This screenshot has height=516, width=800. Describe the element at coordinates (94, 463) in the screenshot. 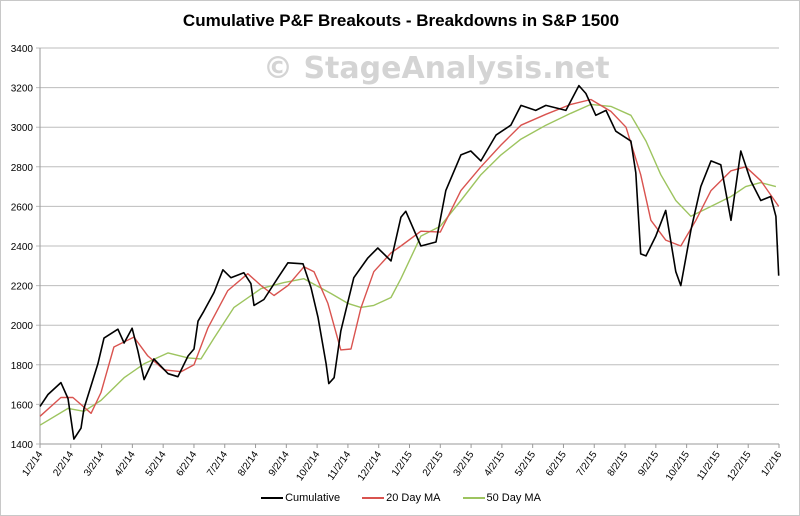

I see `x-tick-label: 3/2/14` at that location.